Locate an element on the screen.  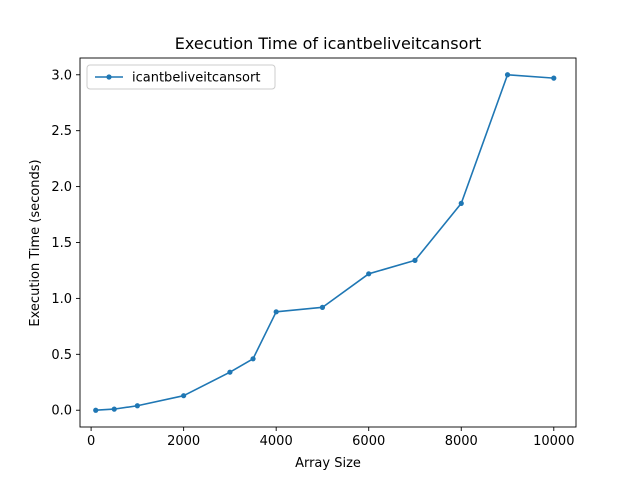
y-tick-label: 0.0 is located at coordinates (61, 411).